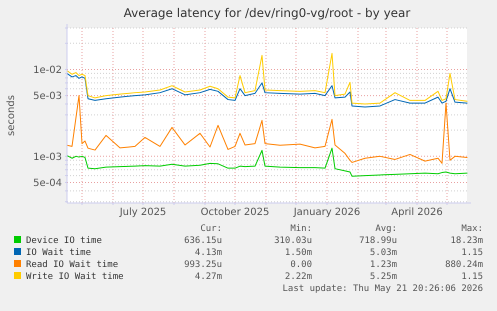  I want to click on text: 5.25m, so click(383, 277).